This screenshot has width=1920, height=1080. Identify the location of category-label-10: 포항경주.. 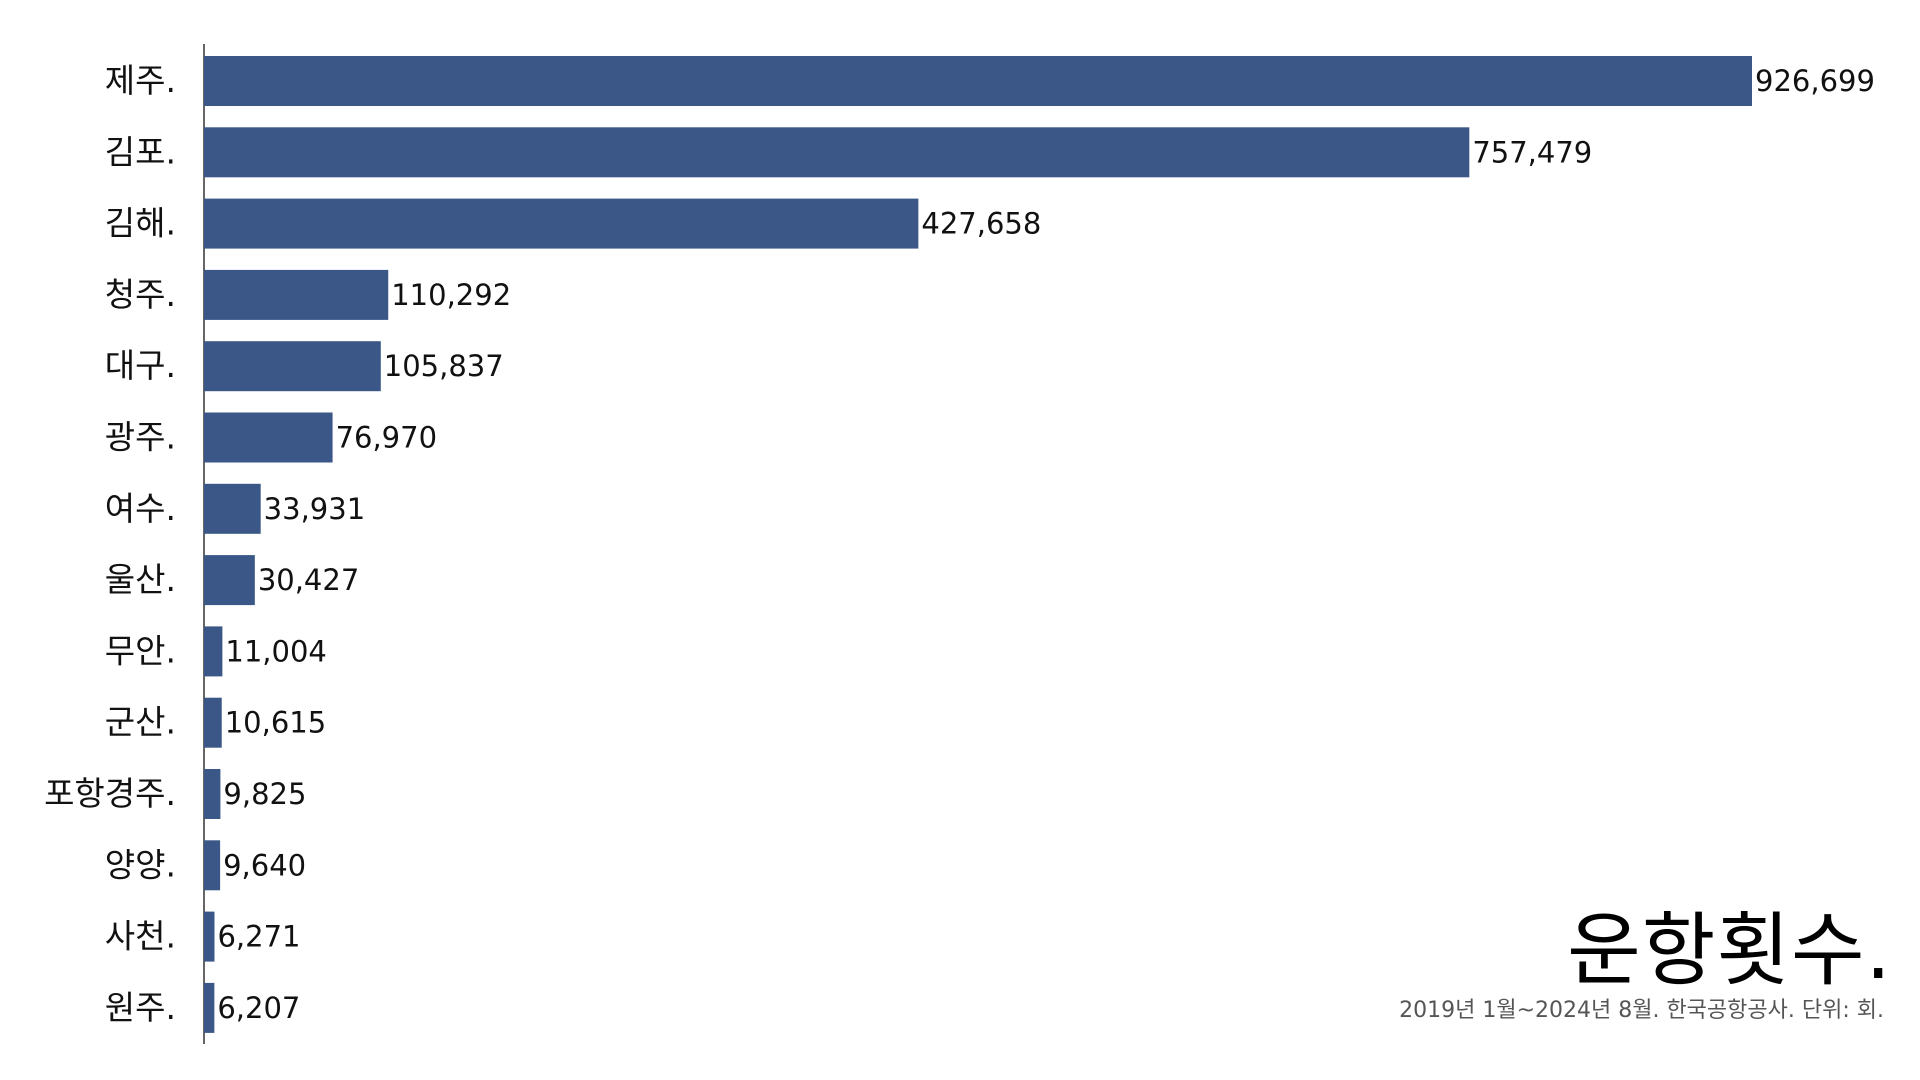
(110, 793).